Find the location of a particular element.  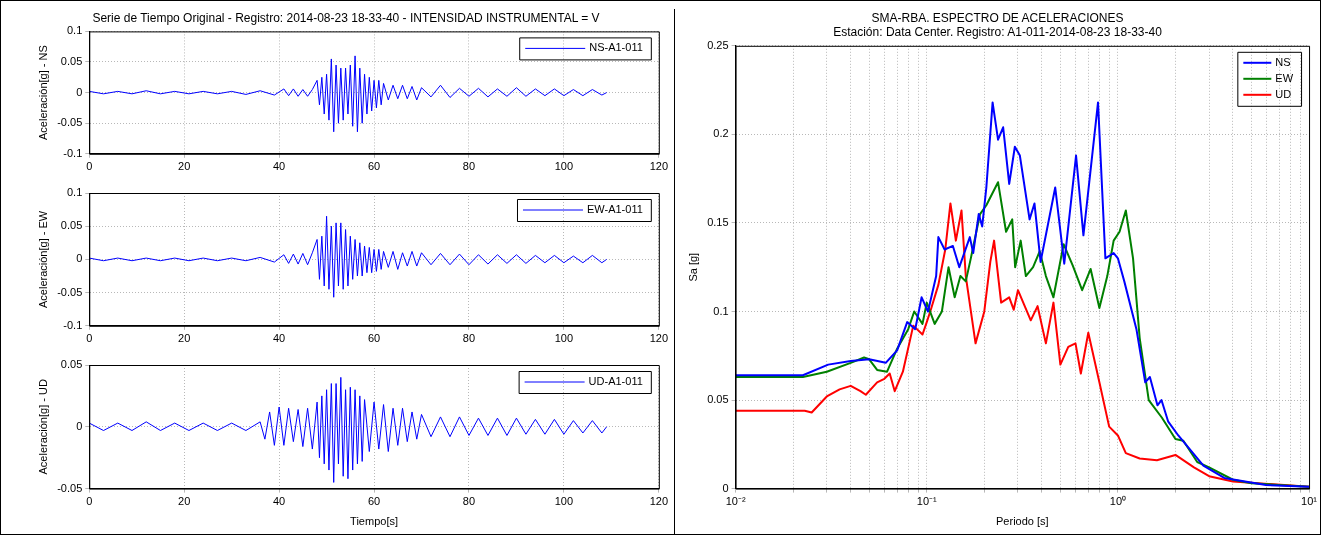

x-axis-title: Tiempo[s] is located at coordinates (374, 521).